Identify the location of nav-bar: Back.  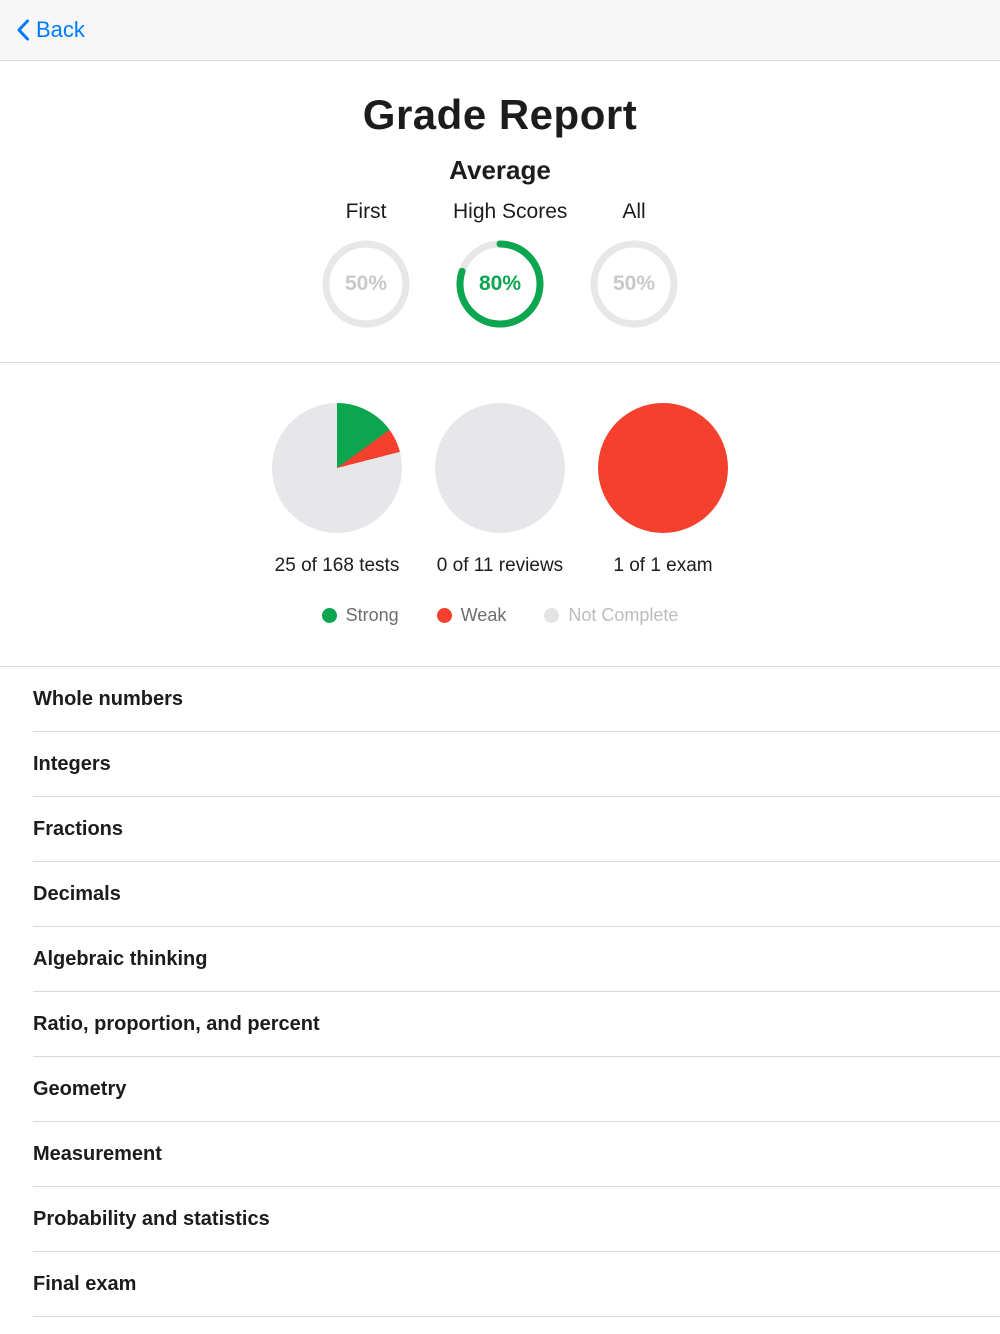
(500, 30).